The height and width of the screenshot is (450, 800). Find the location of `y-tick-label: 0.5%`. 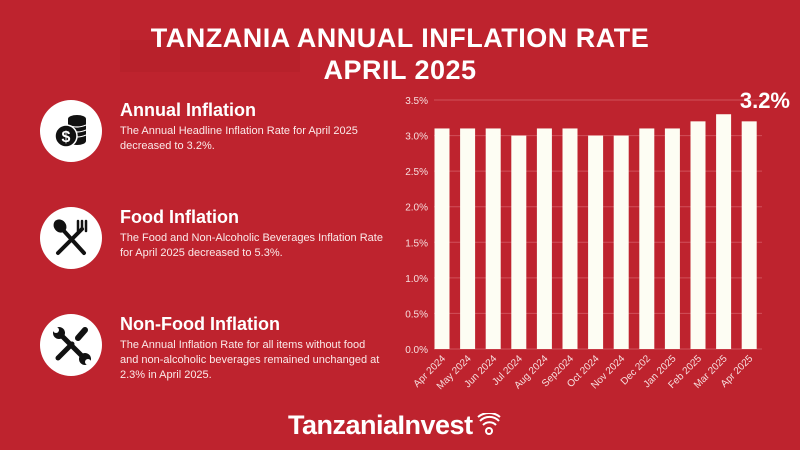

y-tick-label: 0.5% is located at coordinates (416, 314).